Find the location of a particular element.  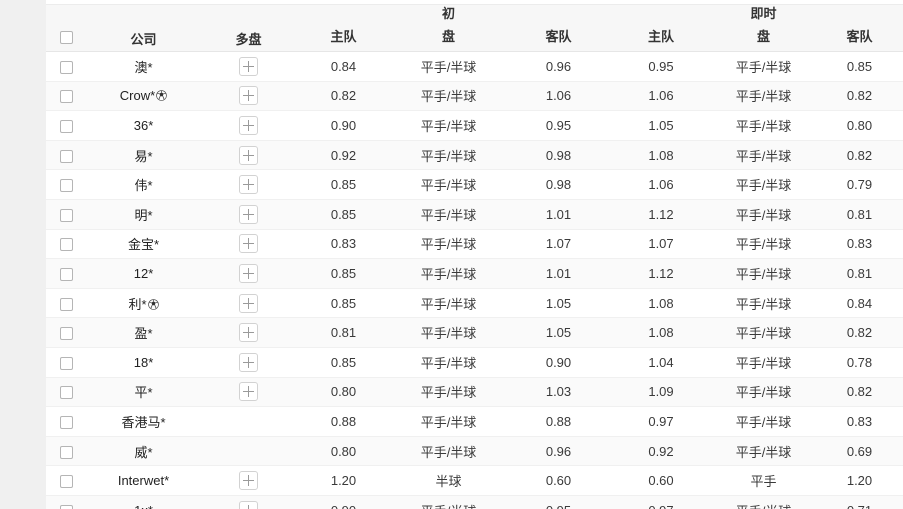

table-row: 金宝* 0.83 平手/半球 1.07 1.07 平手/半球 0.83 is located at coordinates (474, 244).